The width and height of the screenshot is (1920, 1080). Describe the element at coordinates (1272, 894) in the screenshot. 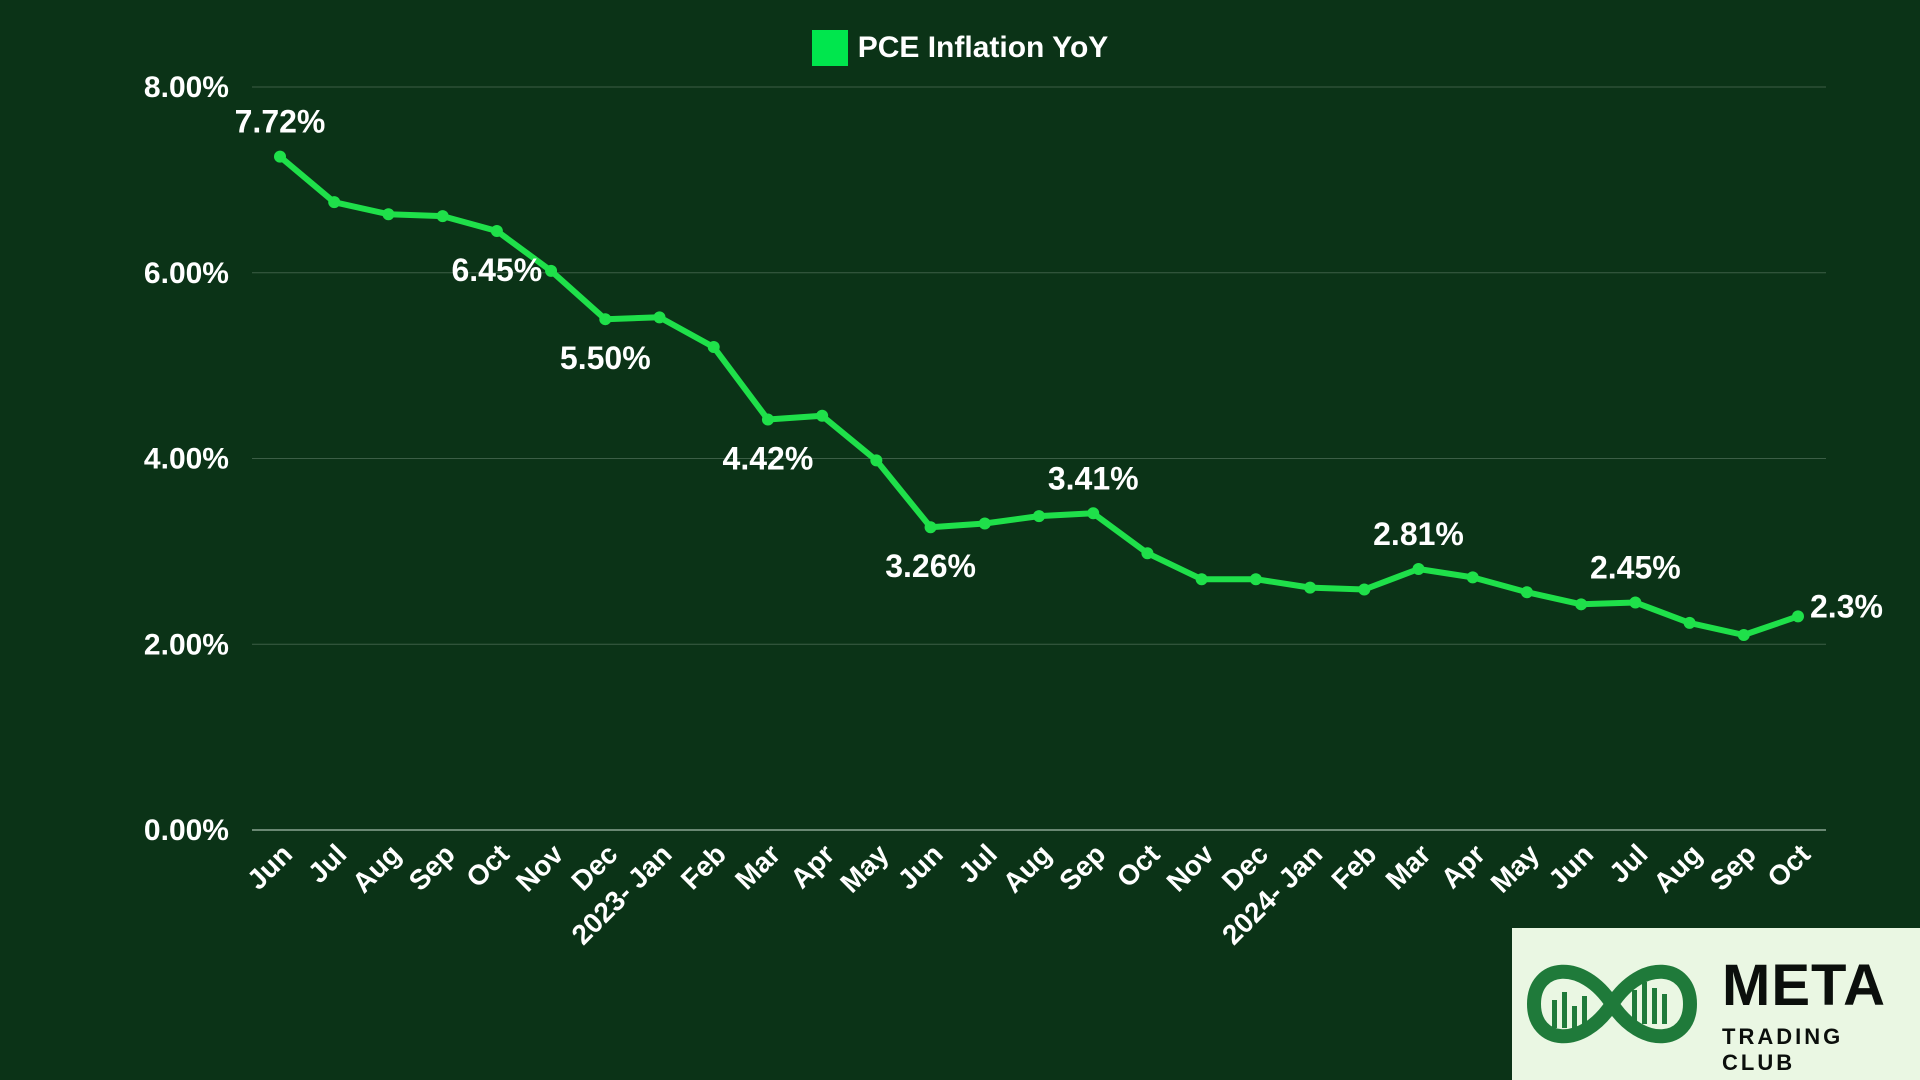

I see `x-tick-label: 2024- Jan` at that location.